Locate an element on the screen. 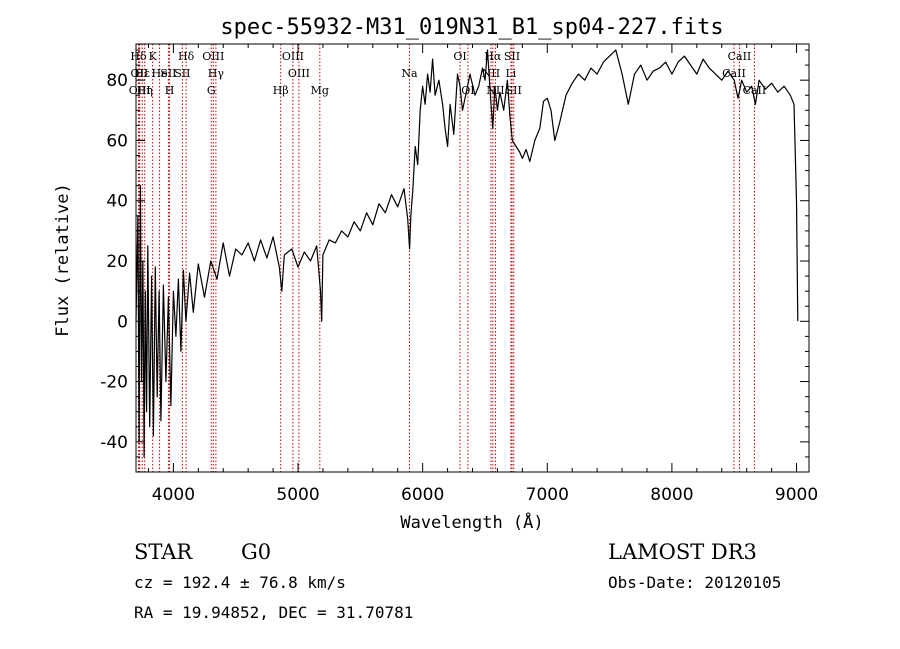 This screenshot has width=900, height=649. y-tick-label: 20 is located at coordinates (117, 262).